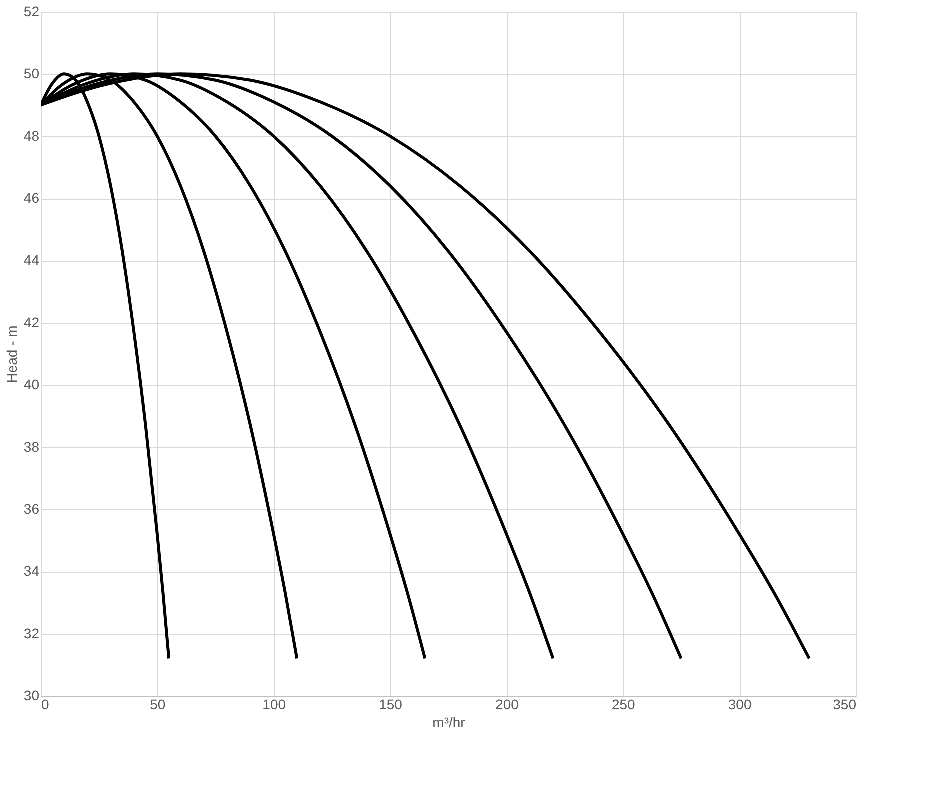 This screenshot has height=793, width=927. What do you see at coordinates (32, 508) in the screenshot?
I see `y-tick-label: 36` at bounding box center [32, 508].